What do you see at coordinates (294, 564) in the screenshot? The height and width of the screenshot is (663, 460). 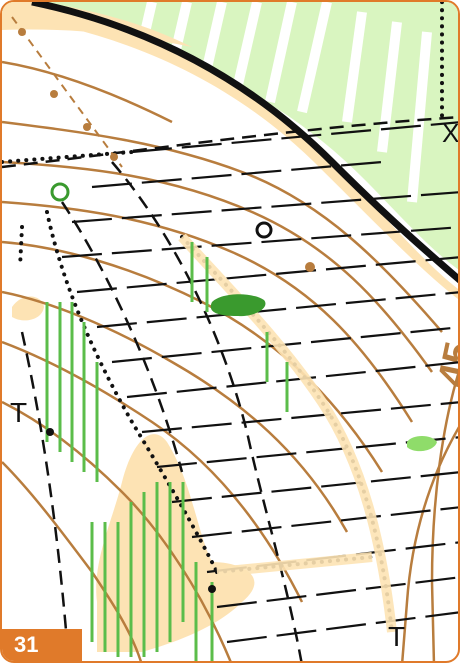 I see `tan-ridge-path-low` at bounding box center [294, 564].